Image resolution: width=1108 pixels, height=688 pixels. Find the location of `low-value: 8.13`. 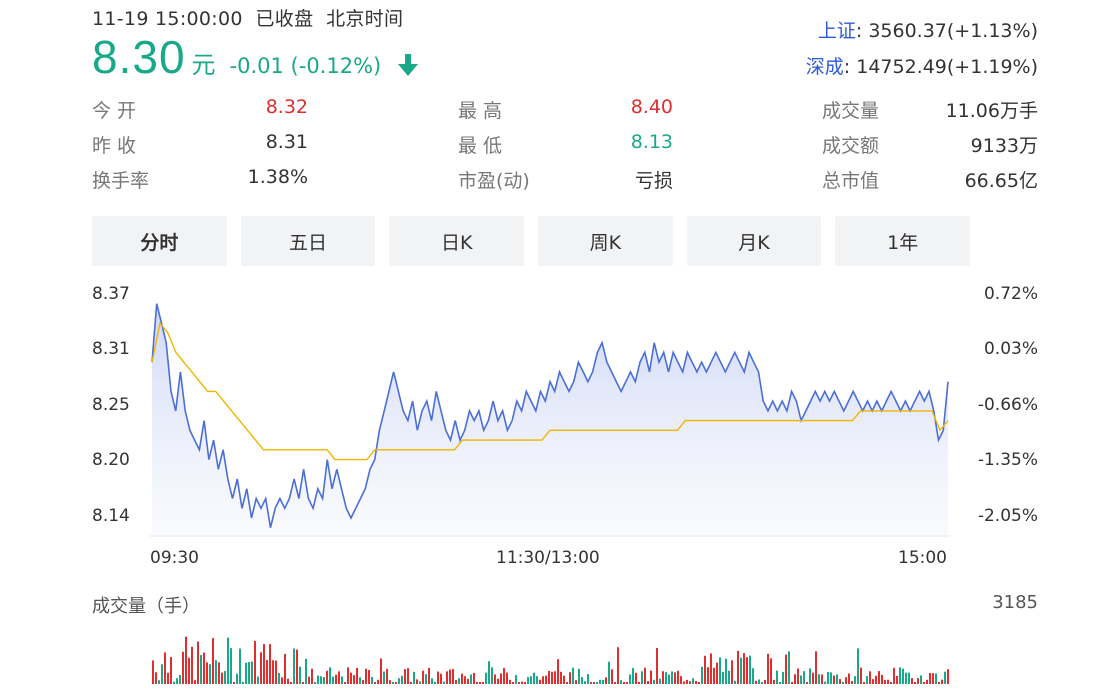

low-value: 8.13 is located at coordinates (651, 142).